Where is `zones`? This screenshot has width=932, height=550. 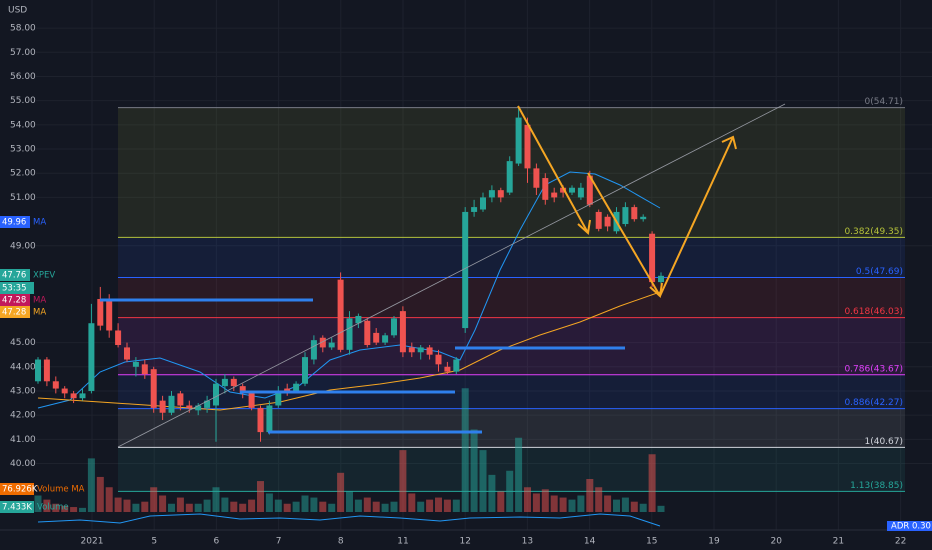
zones is located at coordinates (362, 366).